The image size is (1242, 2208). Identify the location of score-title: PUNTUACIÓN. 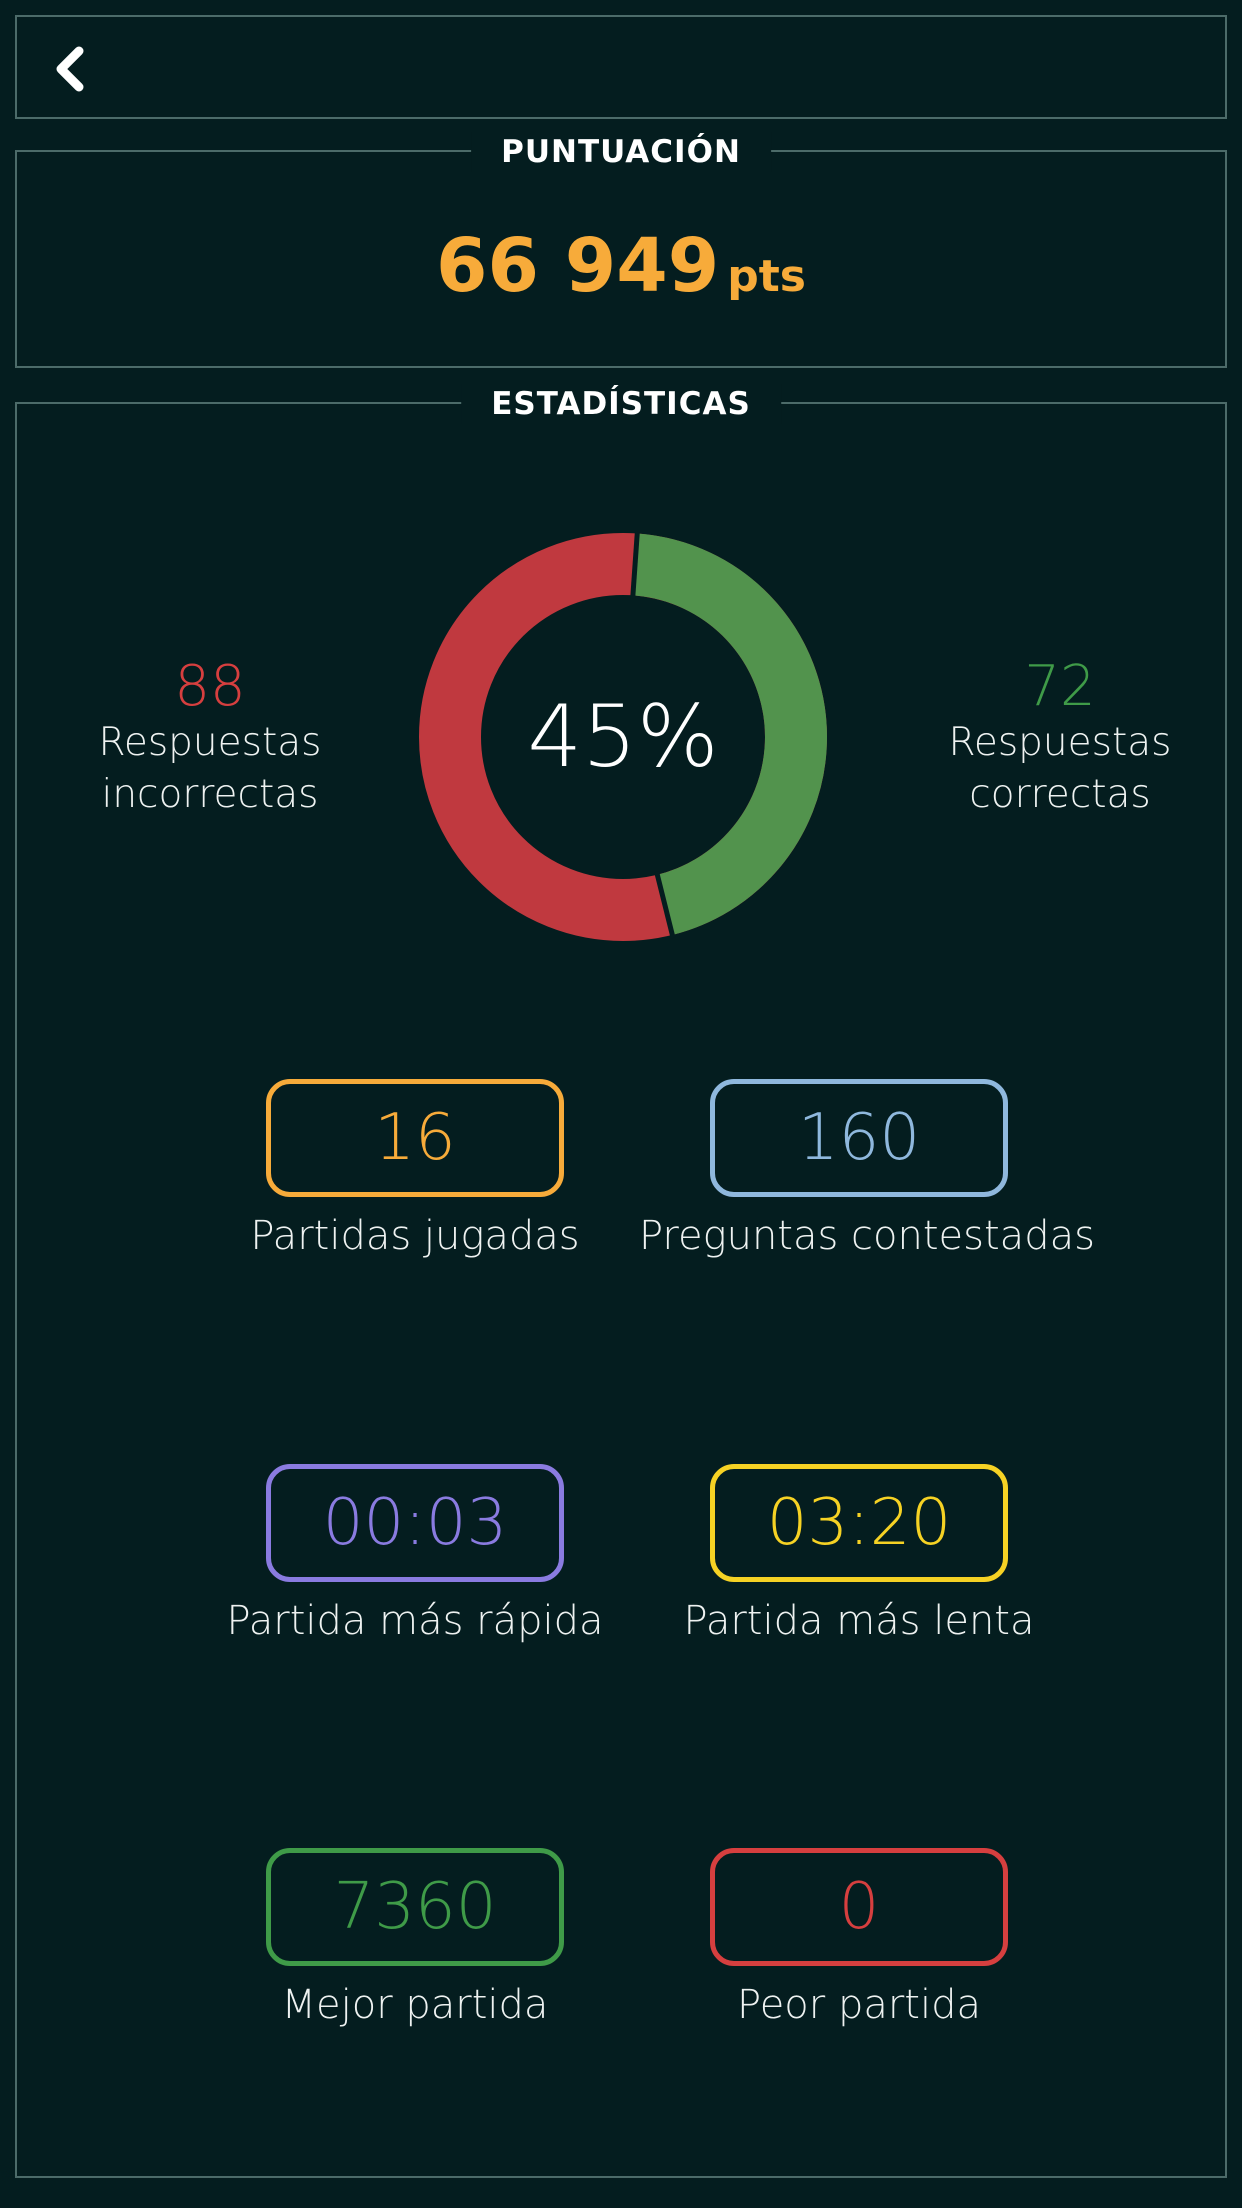
(621, 152).